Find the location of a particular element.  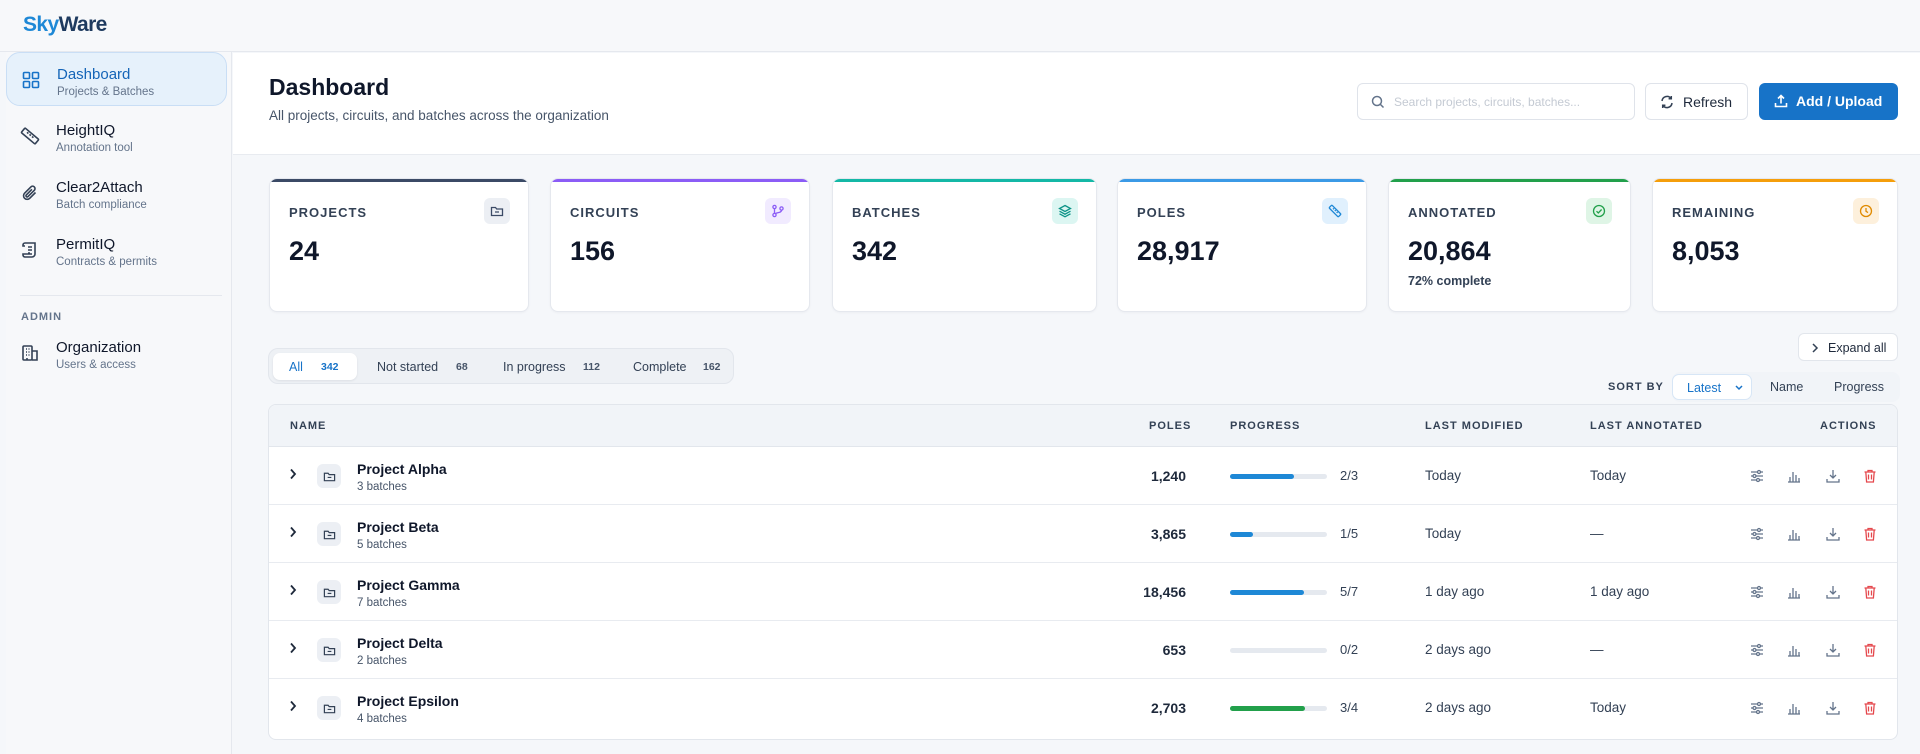

expand-all-label: Expand all is located at coordinates (1857, 348).